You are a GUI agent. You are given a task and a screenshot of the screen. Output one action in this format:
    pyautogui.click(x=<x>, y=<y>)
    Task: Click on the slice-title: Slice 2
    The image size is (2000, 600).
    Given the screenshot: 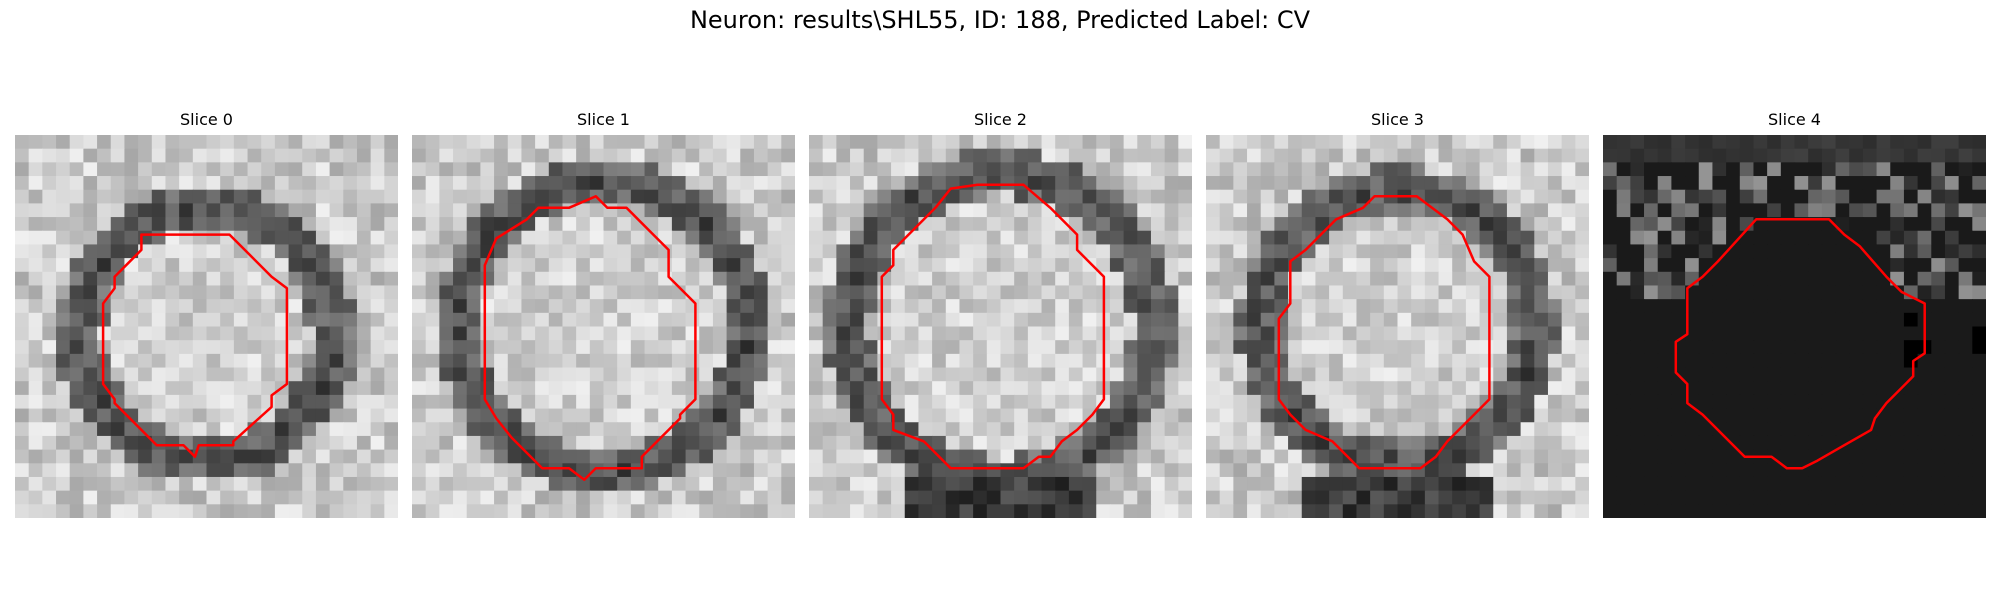 What is the action you would take?
    pyautogui.click(x=1000, y=119)
    